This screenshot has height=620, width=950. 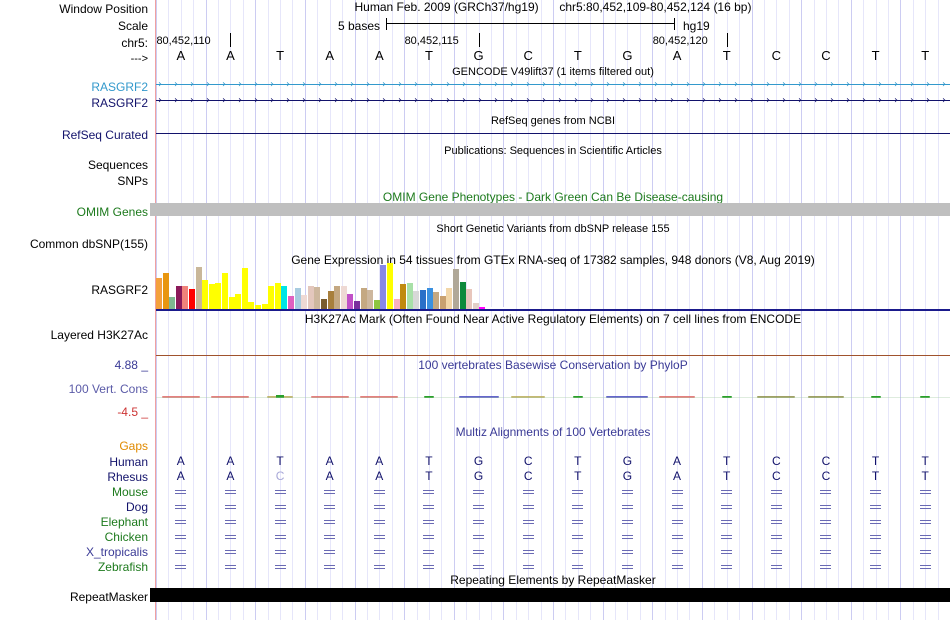 I want to click on gtex-label: RASGRF2, so click(x=119, y=290).